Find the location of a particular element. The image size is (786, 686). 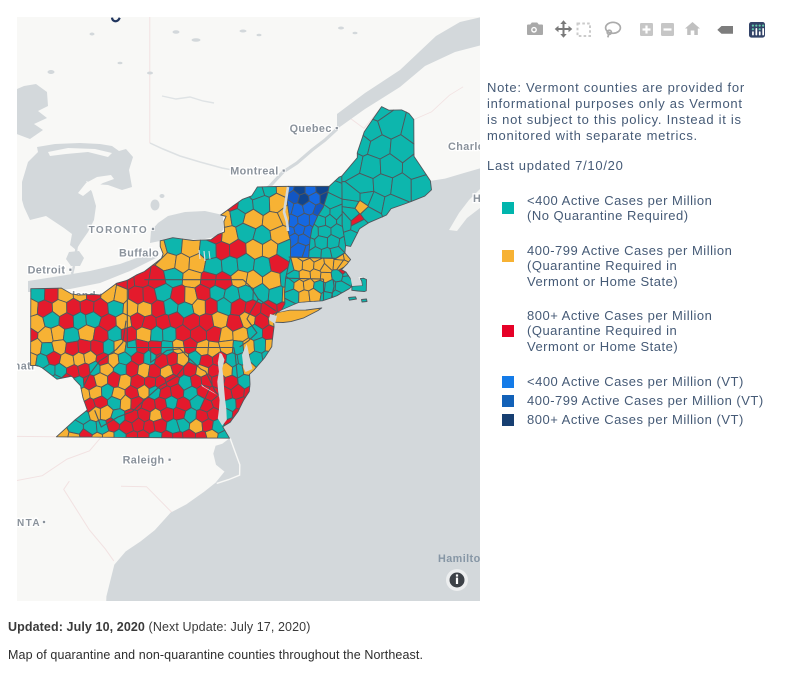

svg-text: TORONTO is located at coordinates (118, 230).